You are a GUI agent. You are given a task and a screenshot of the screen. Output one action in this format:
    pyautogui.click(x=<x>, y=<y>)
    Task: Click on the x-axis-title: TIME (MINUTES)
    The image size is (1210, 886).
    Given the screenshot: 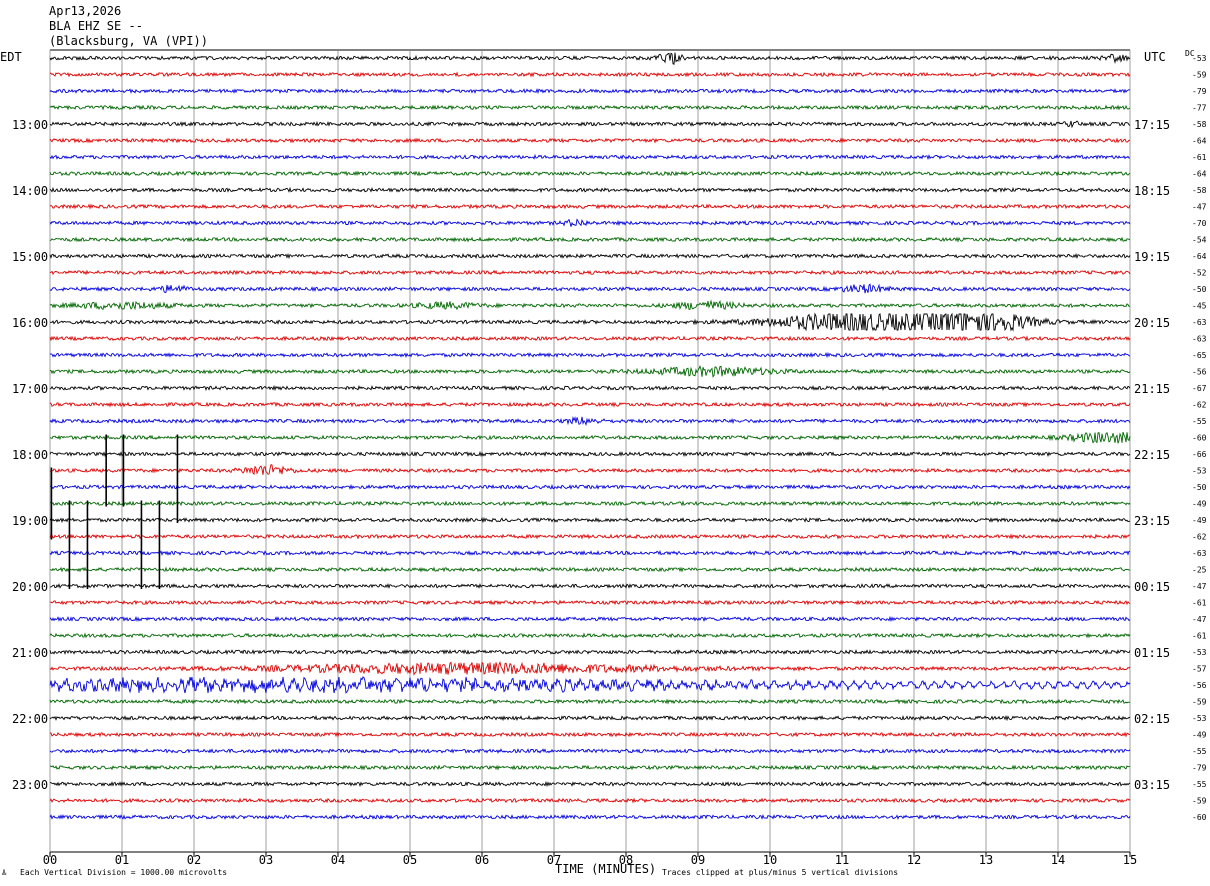 What is the action you would take?
    pyautogui.click(x=605, y=869)
    